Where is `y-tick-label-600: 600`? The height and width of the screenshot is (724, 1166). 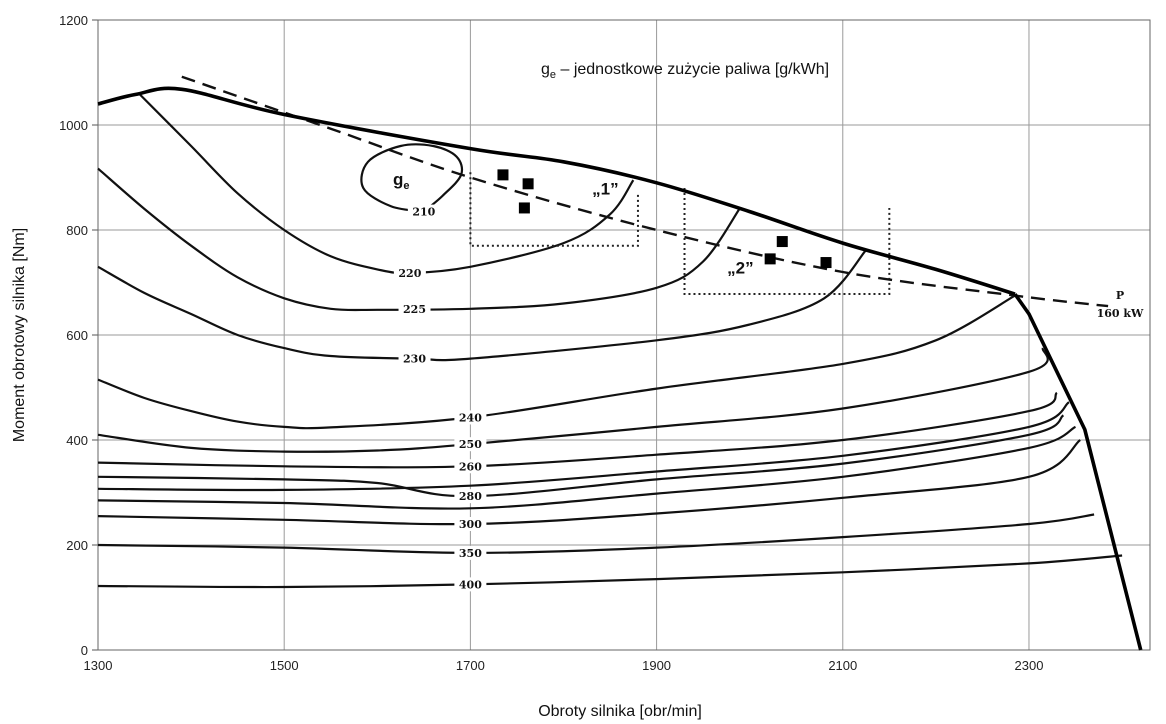
y-tick-label-600: 600 is located at coordinates (77, 335).